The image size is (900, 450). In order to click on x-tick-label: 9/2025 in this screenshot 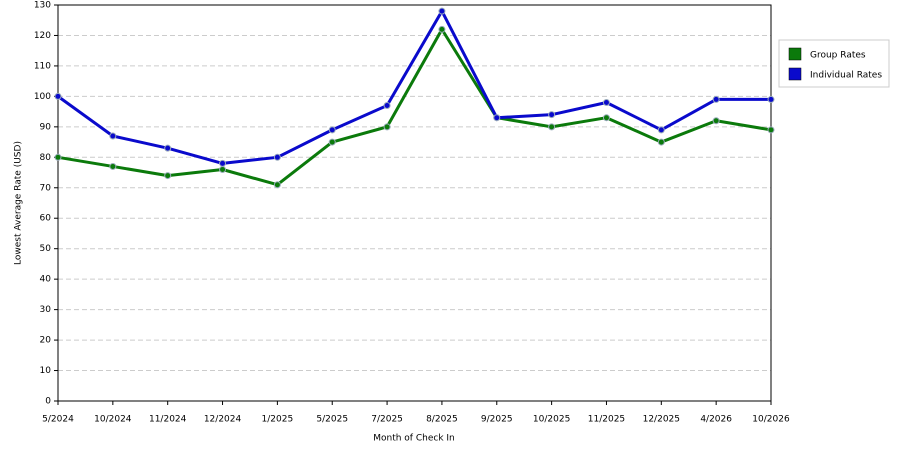, I will do `click(497, 420)`.